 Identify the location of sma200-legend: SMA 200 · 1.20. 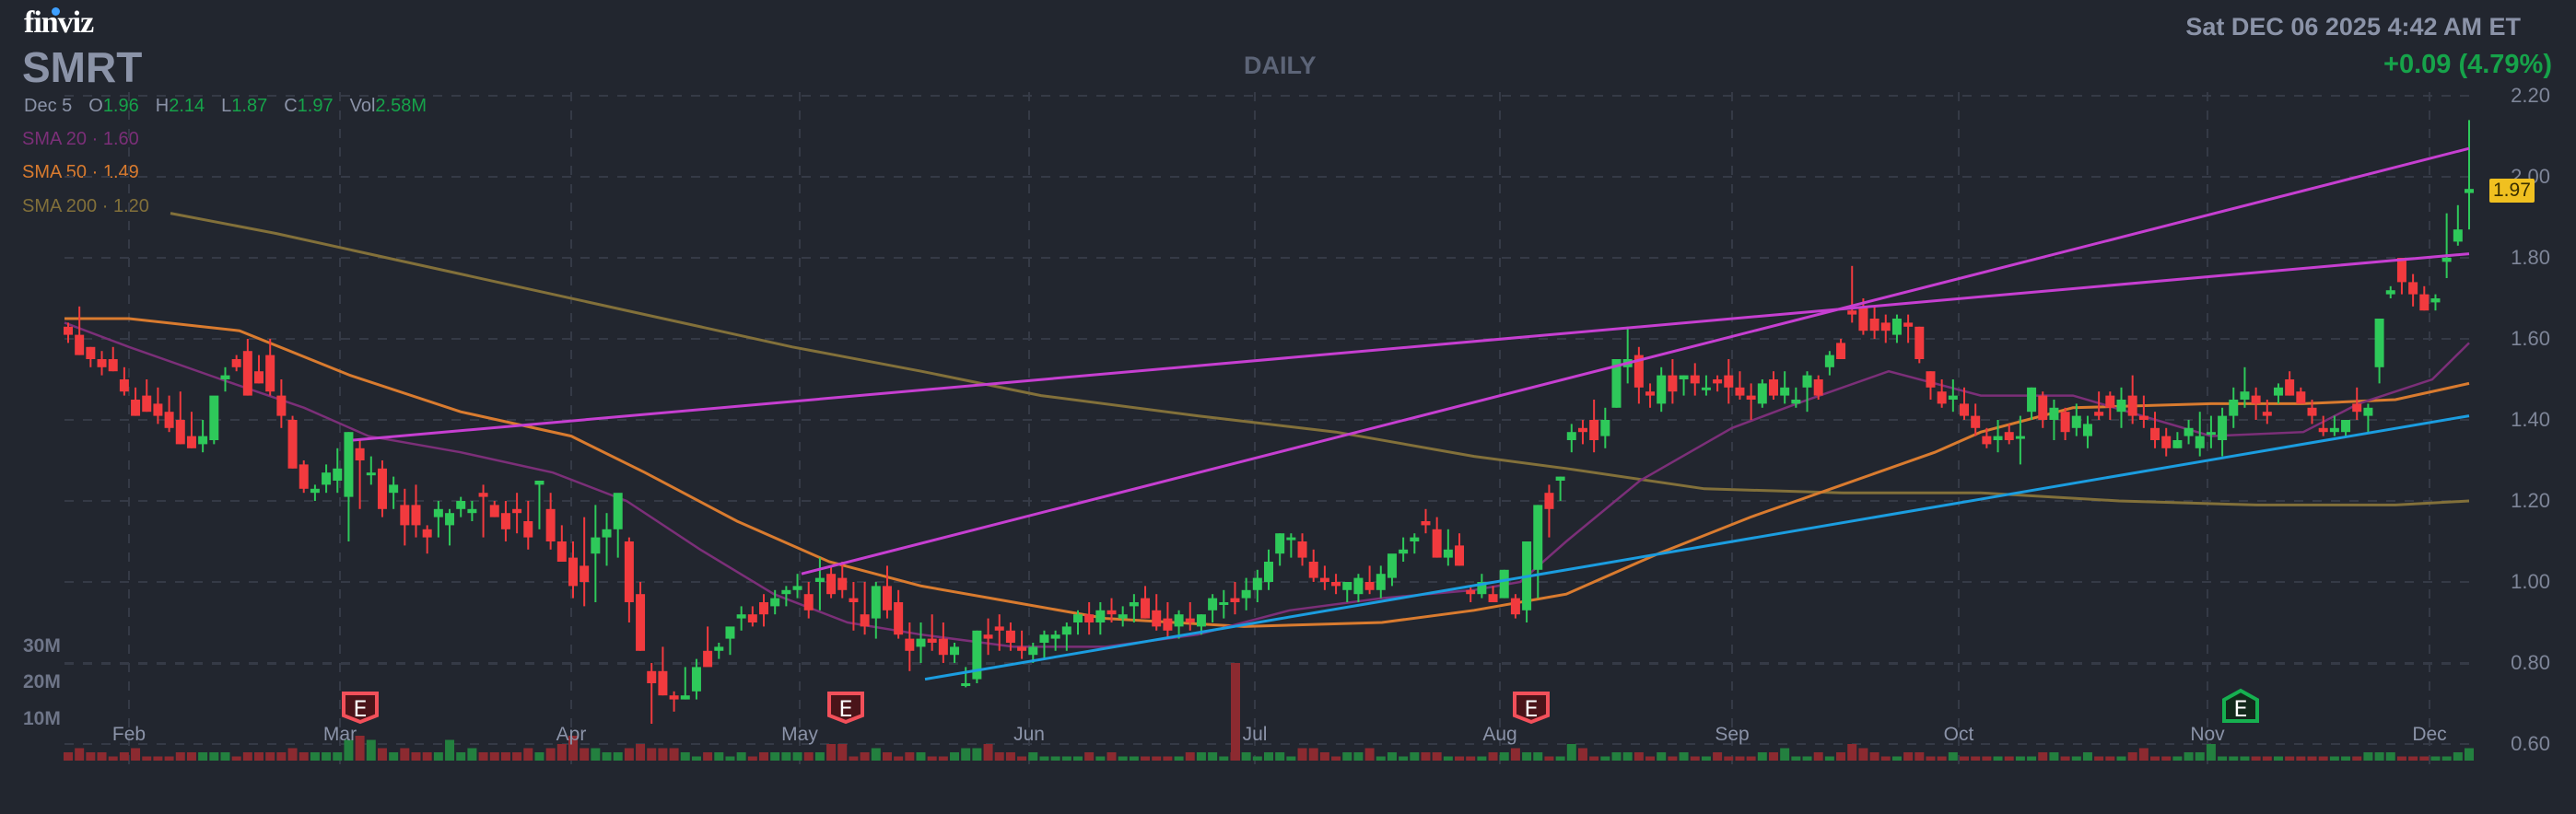
(85, 206).